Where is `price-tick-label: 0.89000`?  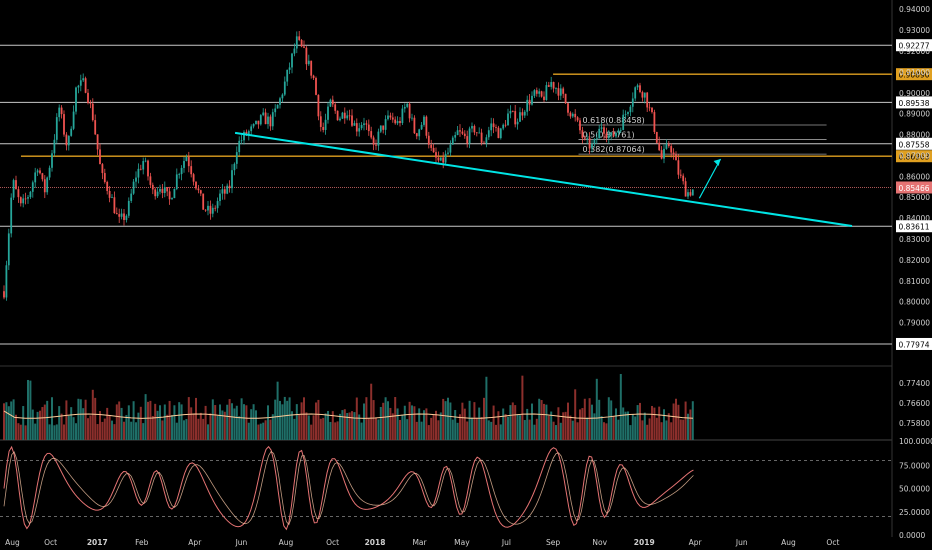 price-tick-label: 0.89000 is located at coordinates (914, 114).